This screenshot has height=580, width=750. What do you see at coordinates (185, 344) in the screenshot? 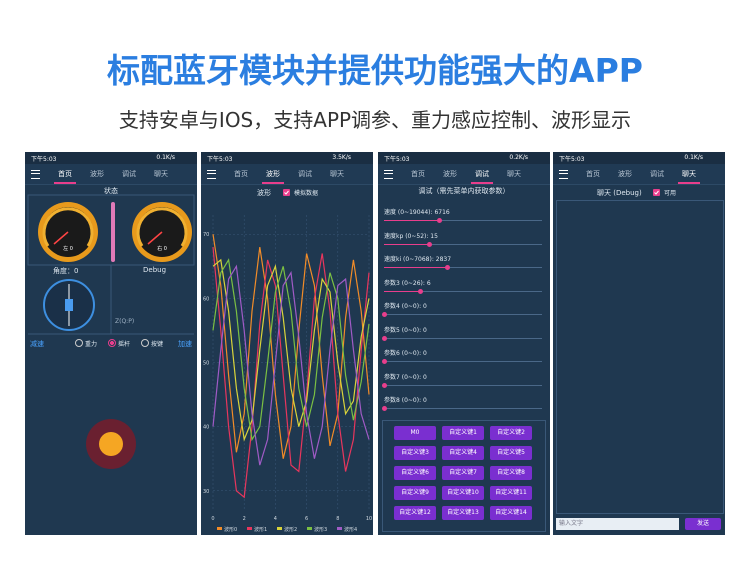
I see `accel-button: 加速` at bounding box center [185, 344].